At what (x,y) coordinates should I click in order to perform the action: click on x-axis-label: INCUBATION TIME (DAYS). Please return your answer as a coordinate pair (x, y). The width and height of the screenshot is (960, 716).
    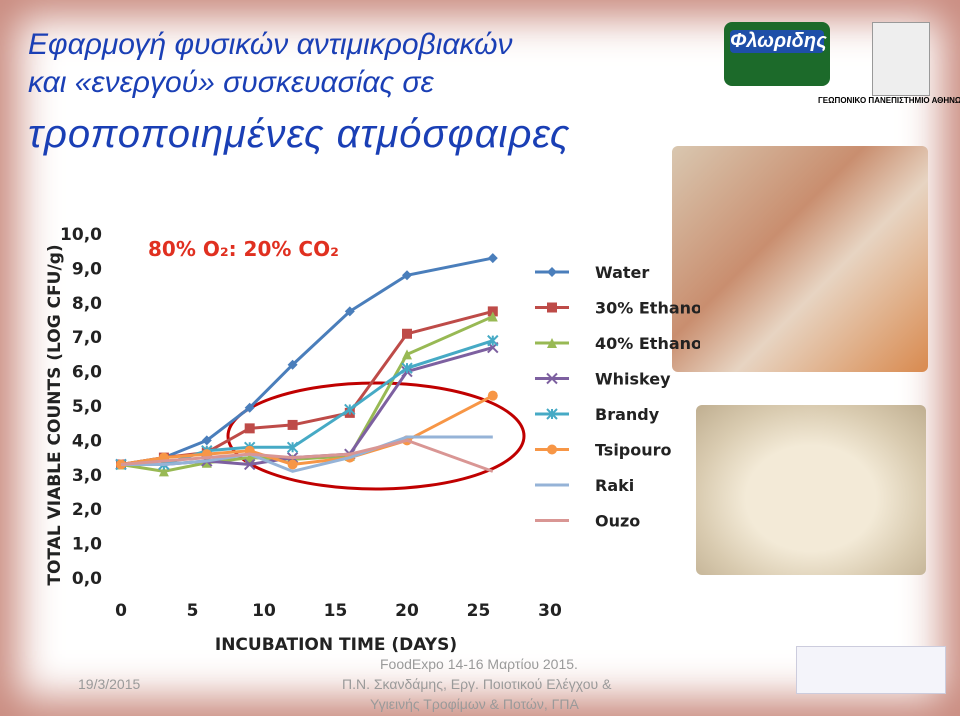
    Looking at the image, I should click on (336, 645).